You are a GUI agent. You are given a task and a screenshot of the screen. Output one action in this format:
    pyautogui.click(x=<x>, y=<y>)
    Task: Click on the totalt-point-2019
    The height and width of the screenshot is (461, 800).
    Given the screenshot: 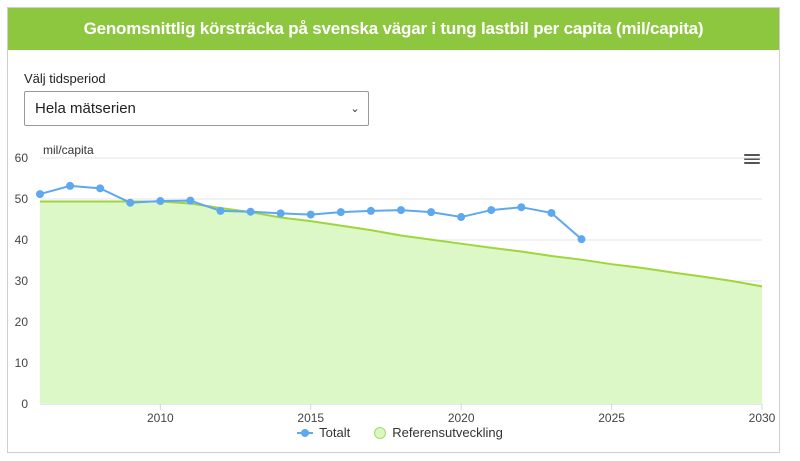 What is the action you would take?
    pyautogui.click(x=431, y=212)
    